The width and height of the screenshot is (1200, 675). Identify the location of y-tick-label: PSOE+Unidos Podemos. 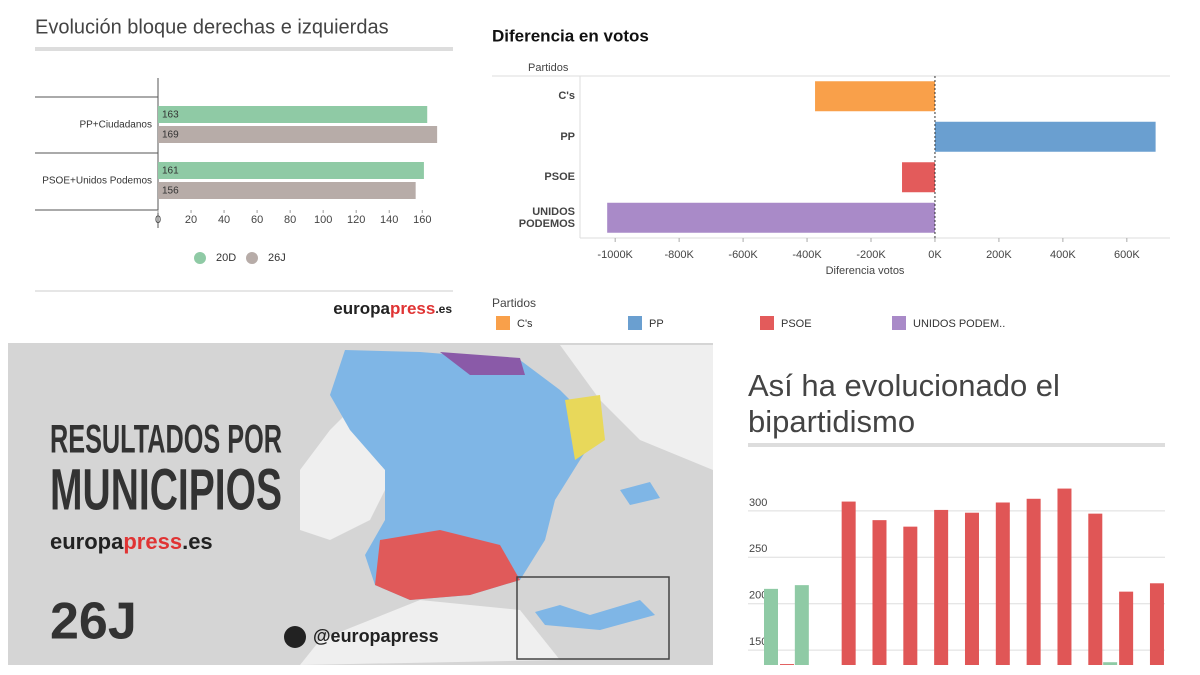
(97, 181).